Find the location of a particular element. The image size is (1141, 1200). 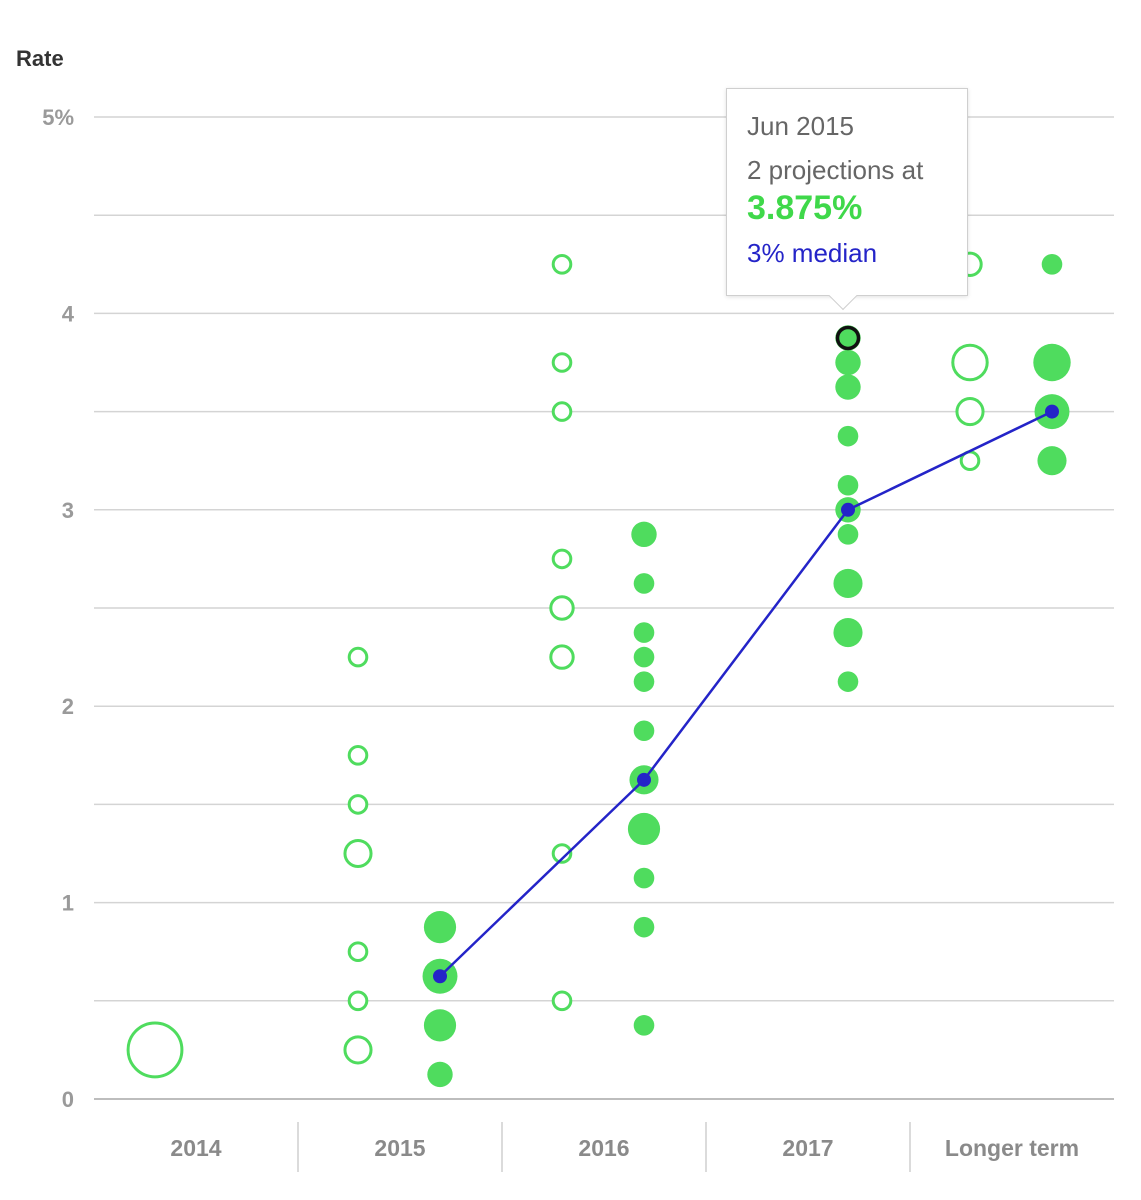

y-axis-title: Rate is located at coordinates (40, 58).